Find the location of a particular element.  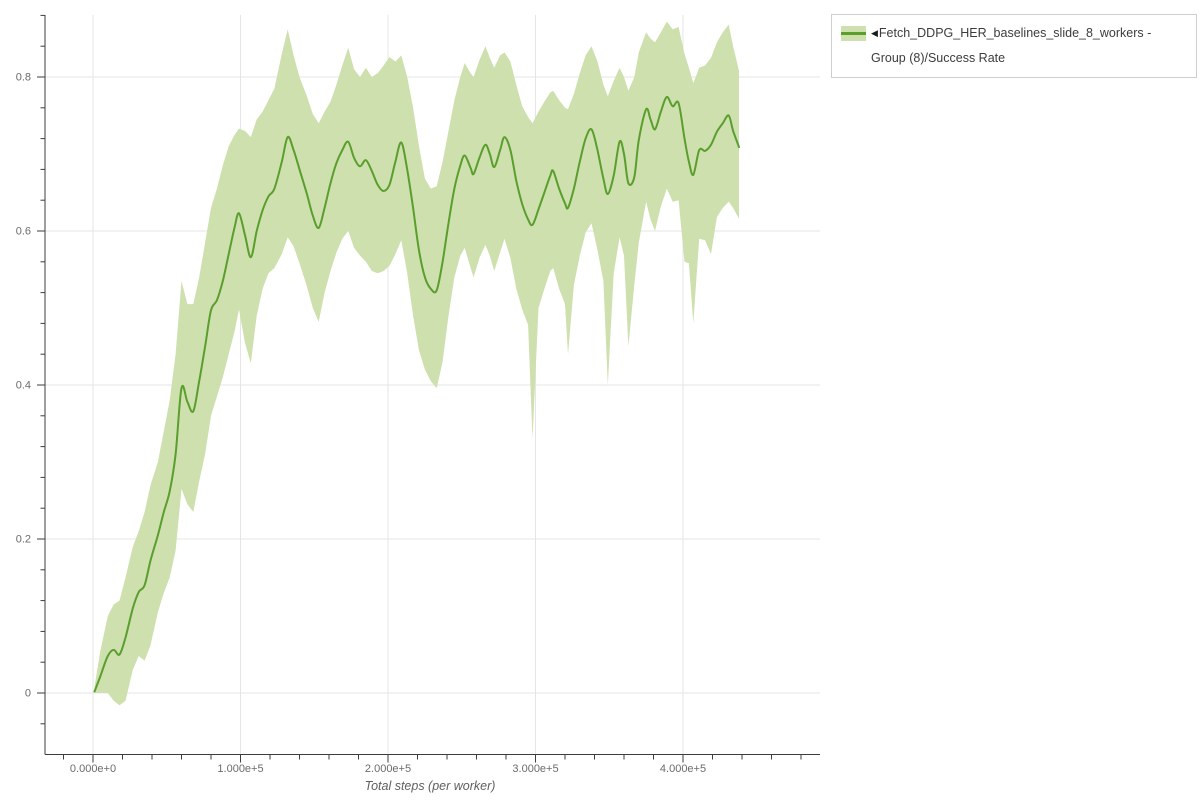

x-tick-label: 2.000e+5 is located at coordinates (388, 769).